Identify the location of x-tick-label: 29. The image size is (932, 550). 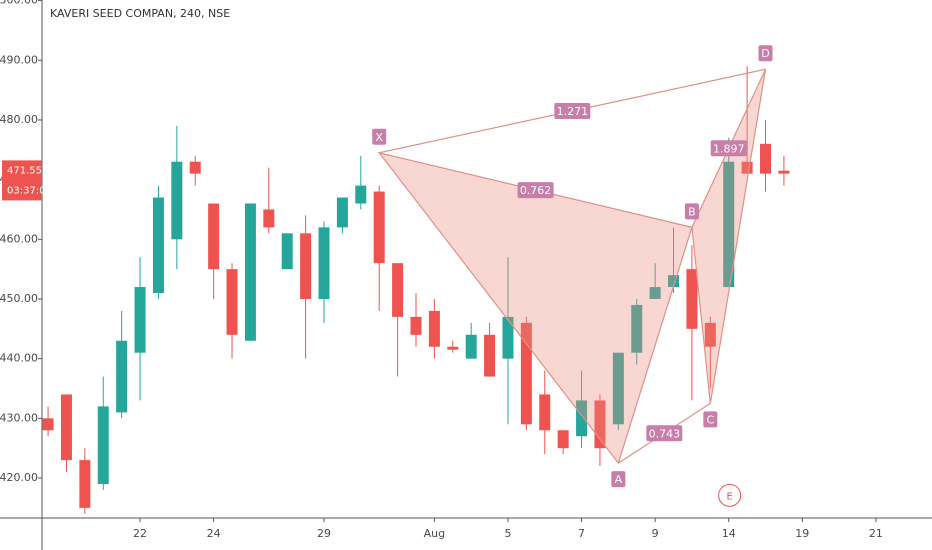
(324, 533).